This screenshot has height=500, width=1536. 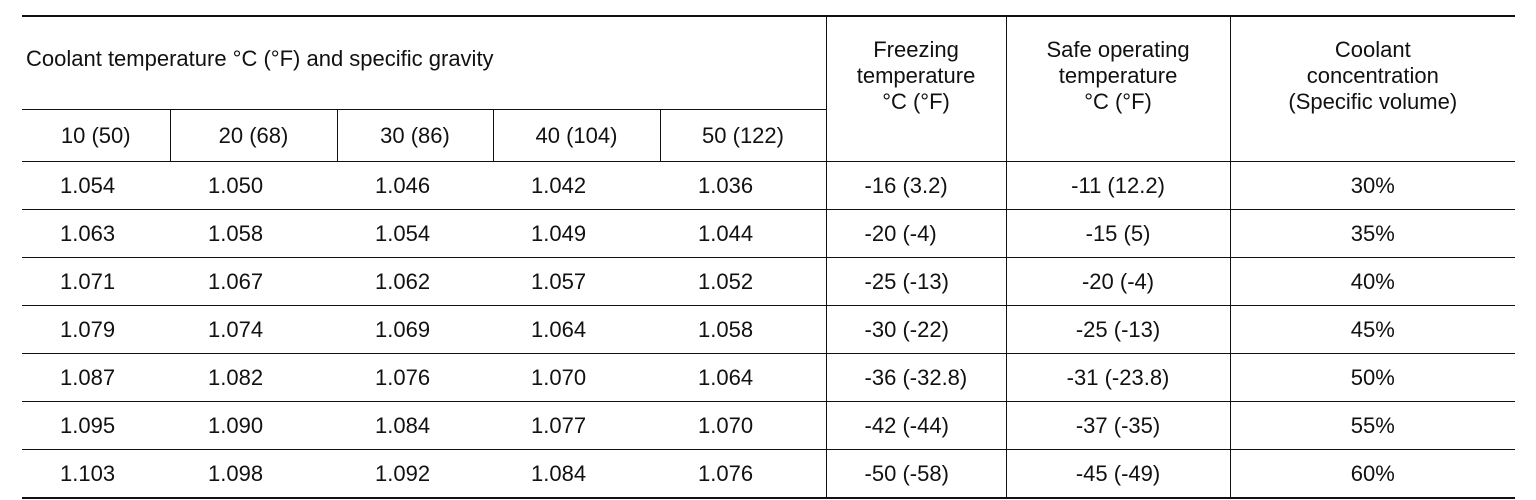 What do you see at coordinates (743, 233) in the screenshot?
I see `table-cell: 1.044` at bounding box center [743, 233].